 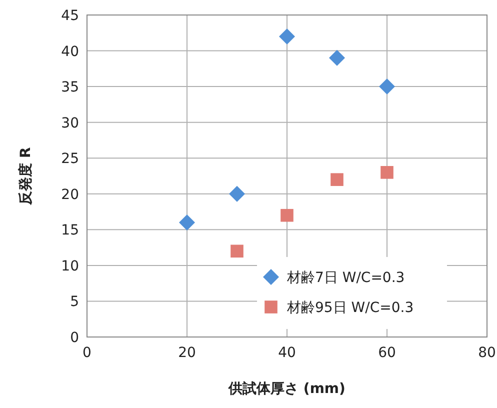 I want to click on x-tick-label: 0, so click(x=87, y=353).